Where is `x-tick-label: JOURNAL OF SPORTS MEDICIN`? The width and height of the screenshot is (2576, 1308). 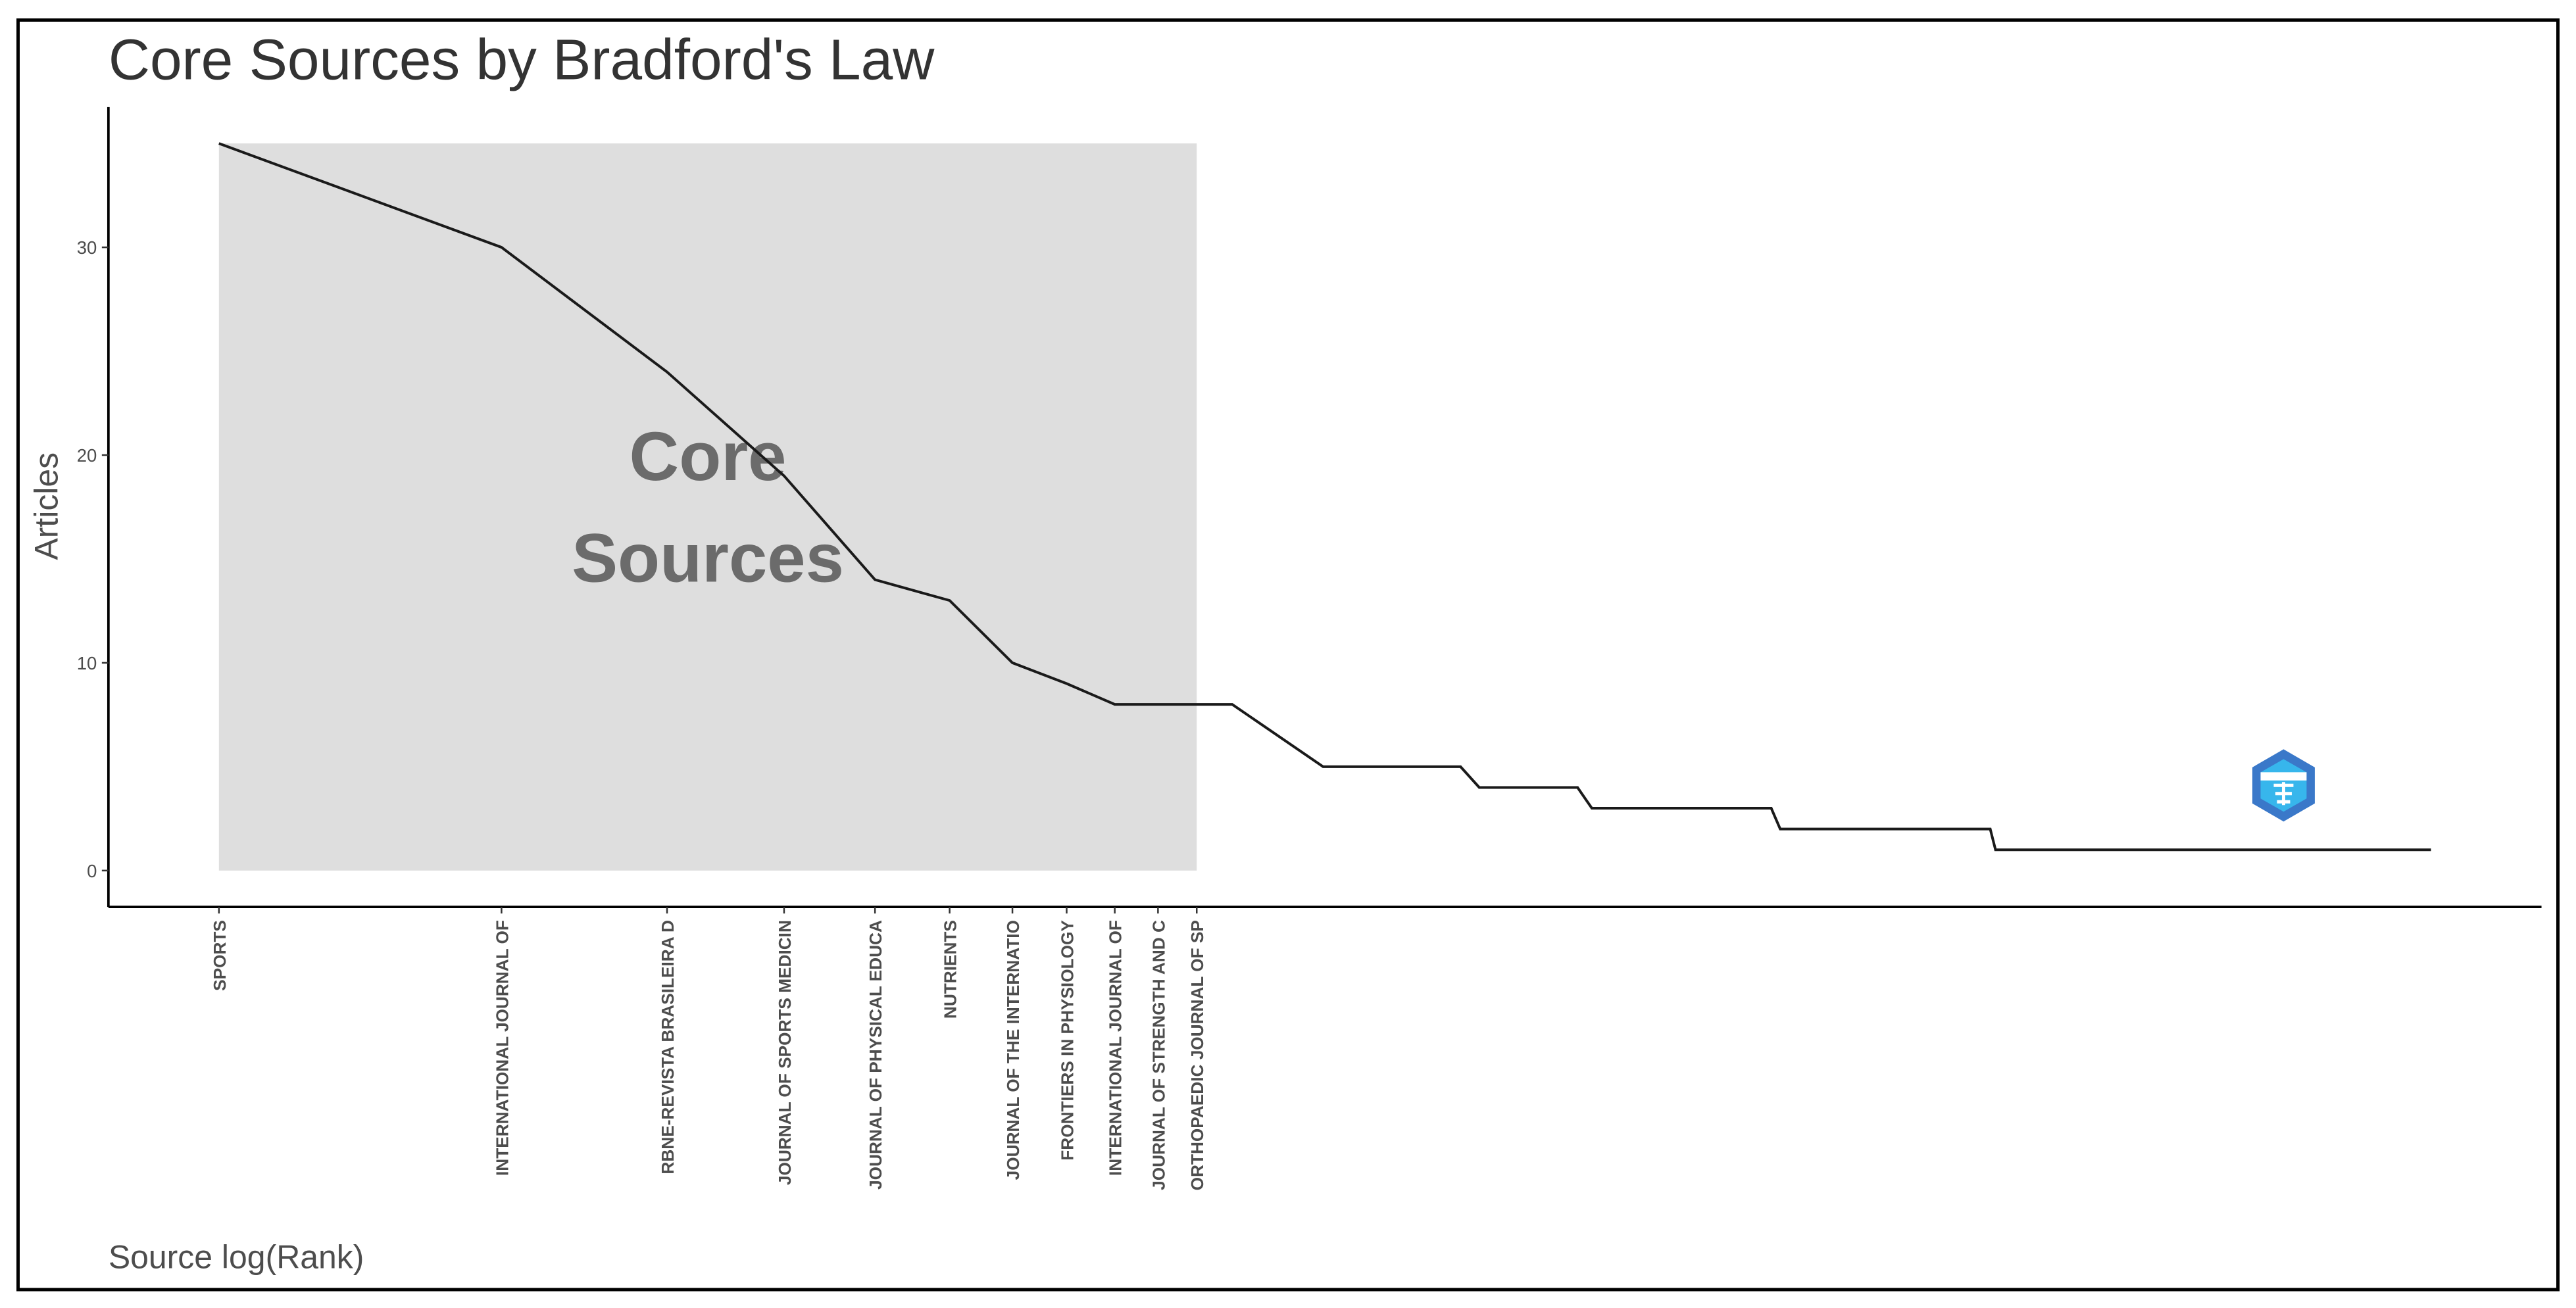
x-tick-label: JOURNAL OF SPORTS MEDICIN is located at coordinates (785, 1052).